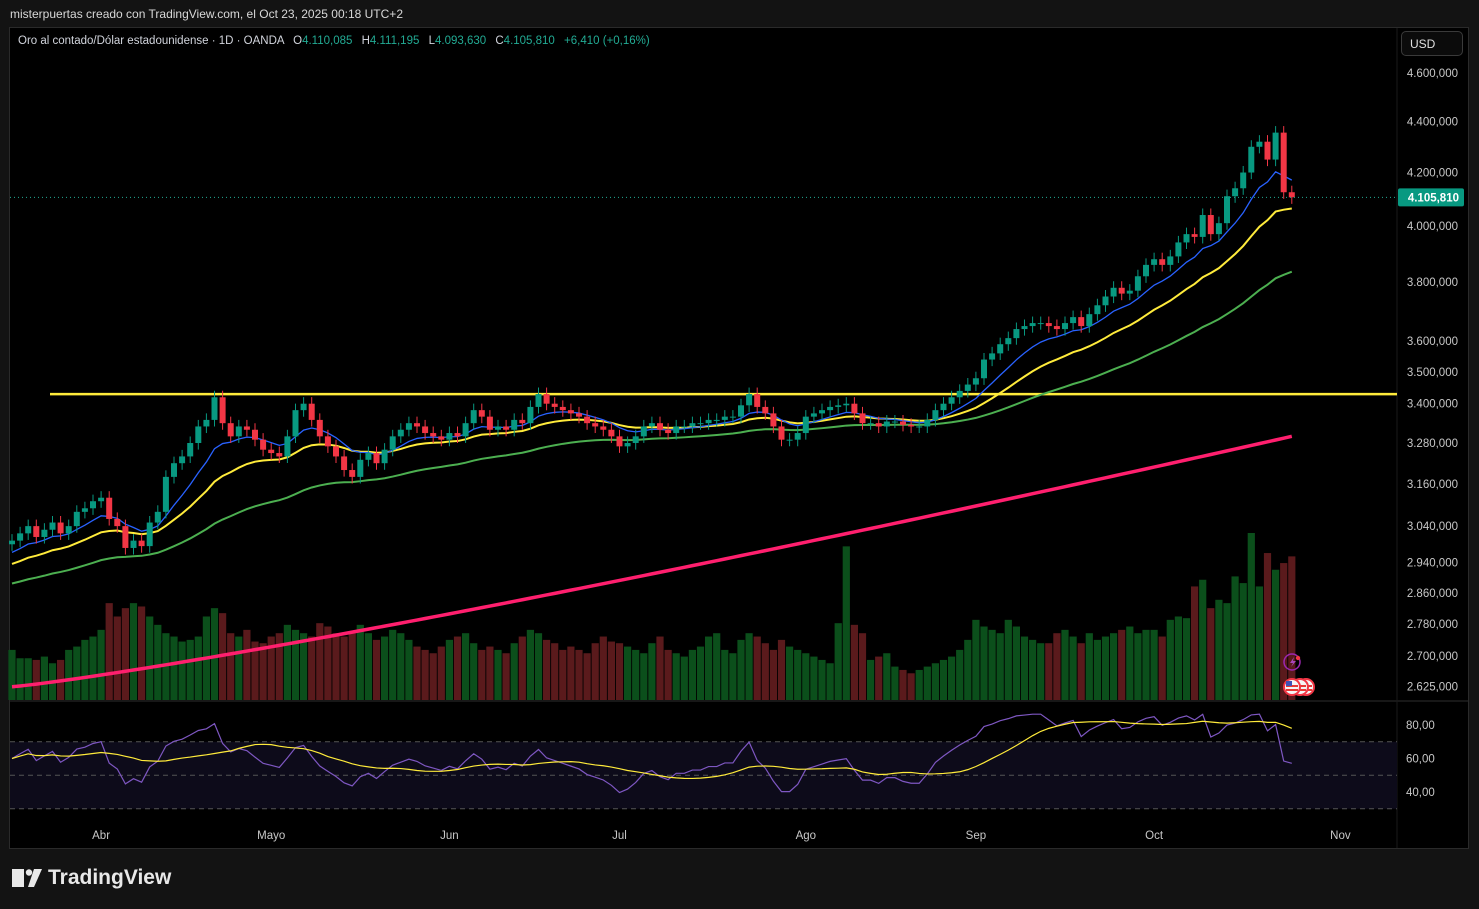 Image resolution: width=1479 pixels, height=909 pixels. I want to click on high-label: H, so click(365, 41).